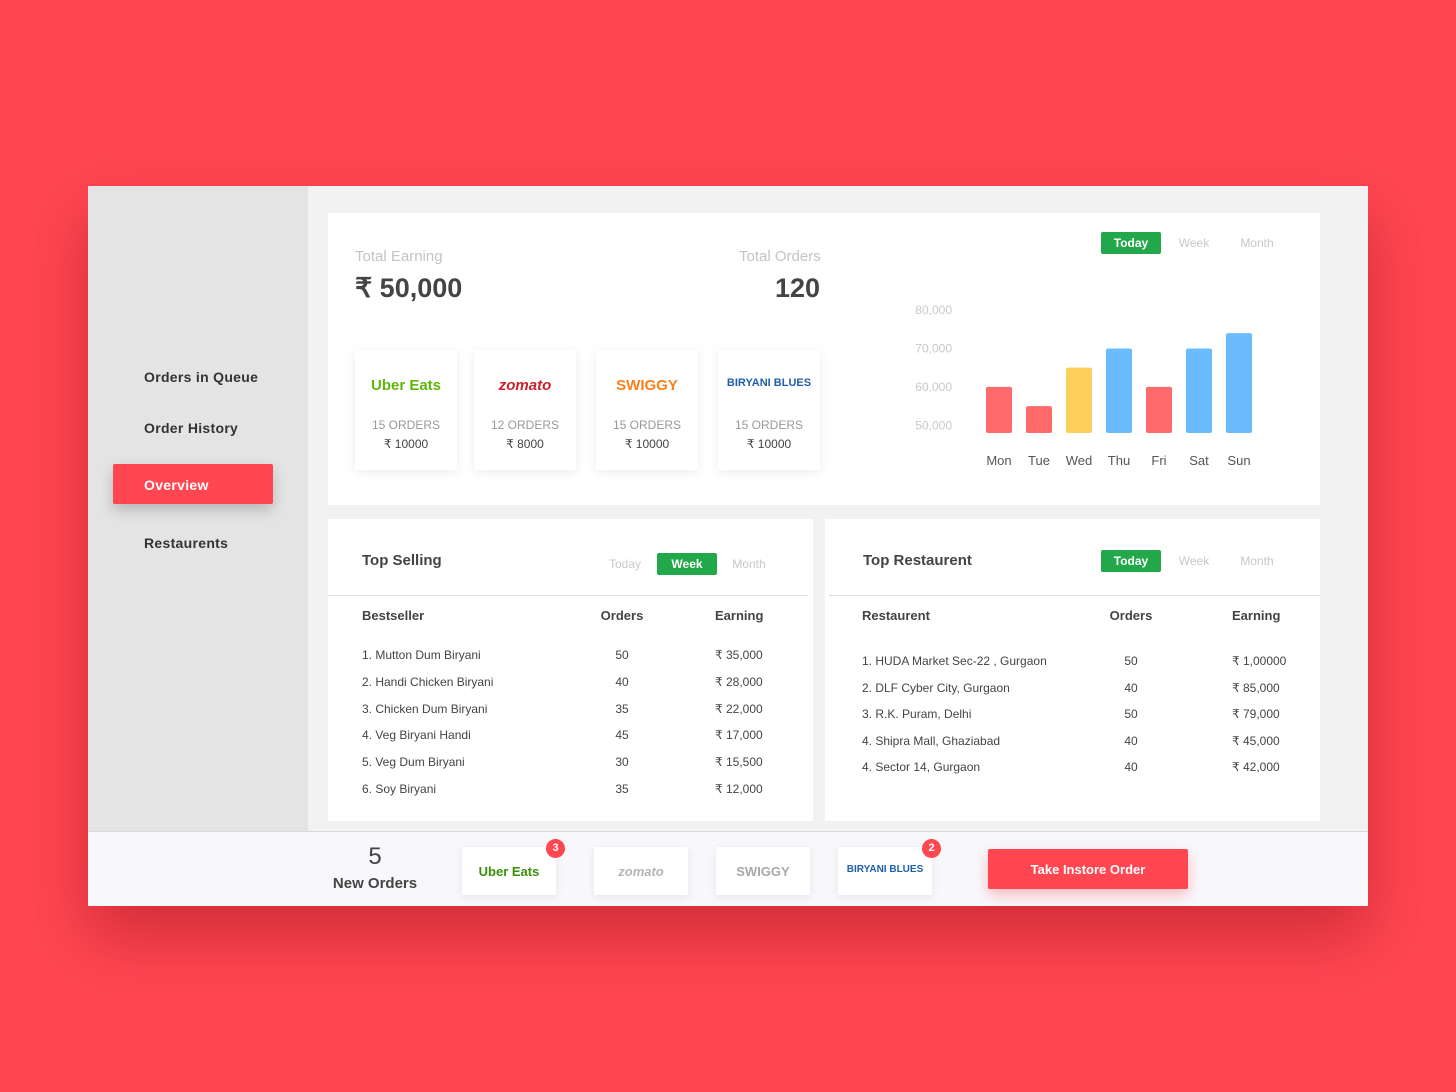 The width and height of the screenshot is (1456, 1092). Describe the element at coordinates (917, 714) in the screenshot. I see `table-cell: 3. R.K. Puram, Delhi` at that location.